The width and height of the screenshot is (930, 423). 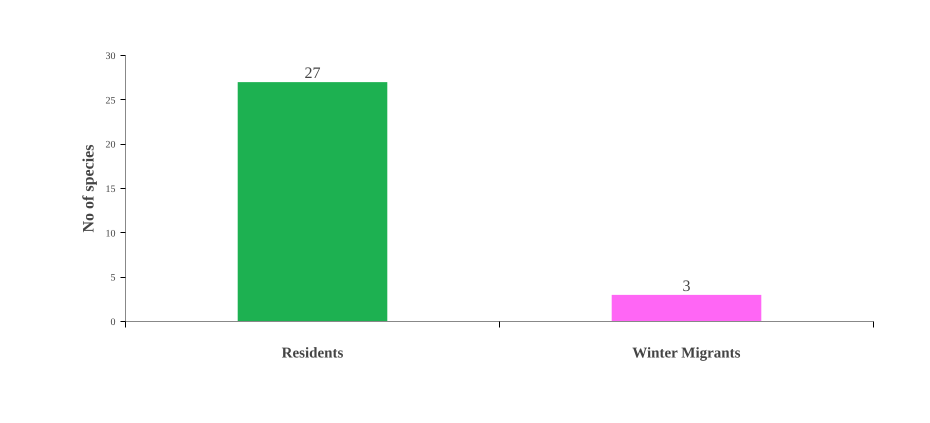 I want to click on y-tick-label: 15, so click(x=111, y=189).